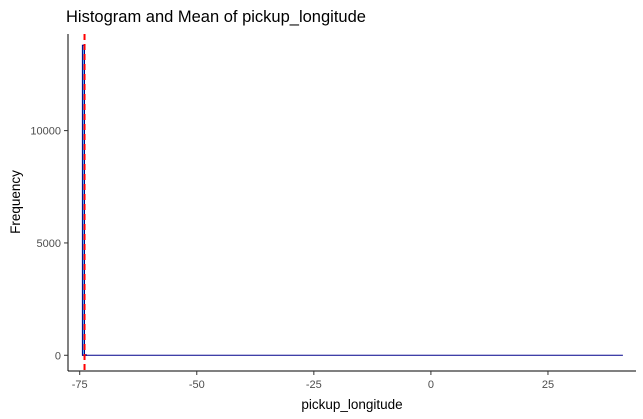 The height and width of the screenshot is (419, 643). What do you see at coordinates (314, 385) in the screenshot?
I see `x-tick-label: -25` at bounding box center [314, 385].